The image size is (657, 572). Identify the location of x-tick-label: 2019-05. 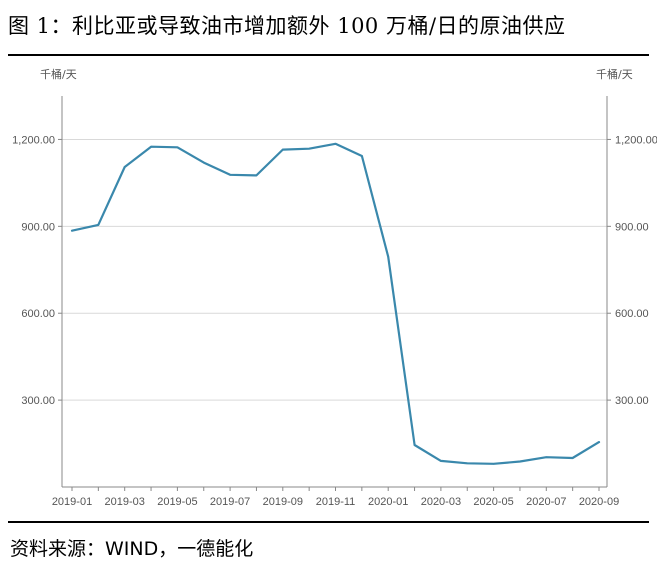
(177, 502).